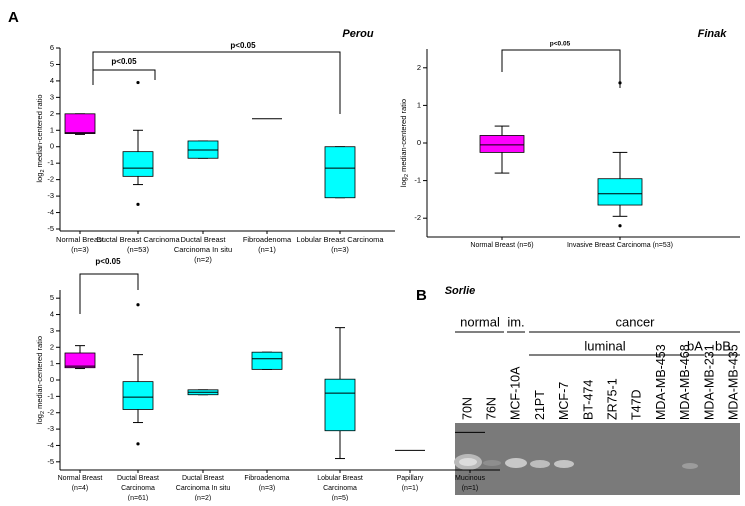 The width and height of the screenshot is (745, 506). I want to click on lane-label: MCF-10A, so click(516, 393).